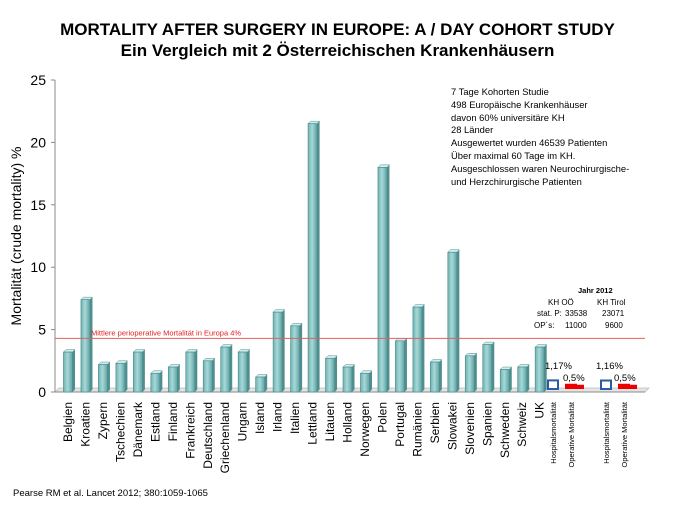 The width and height of the screenshot is (675, 505). What do you see at coordinates (295, 359) in the screenshot?
I see `bar-italien` at bounding box center [295, 359].